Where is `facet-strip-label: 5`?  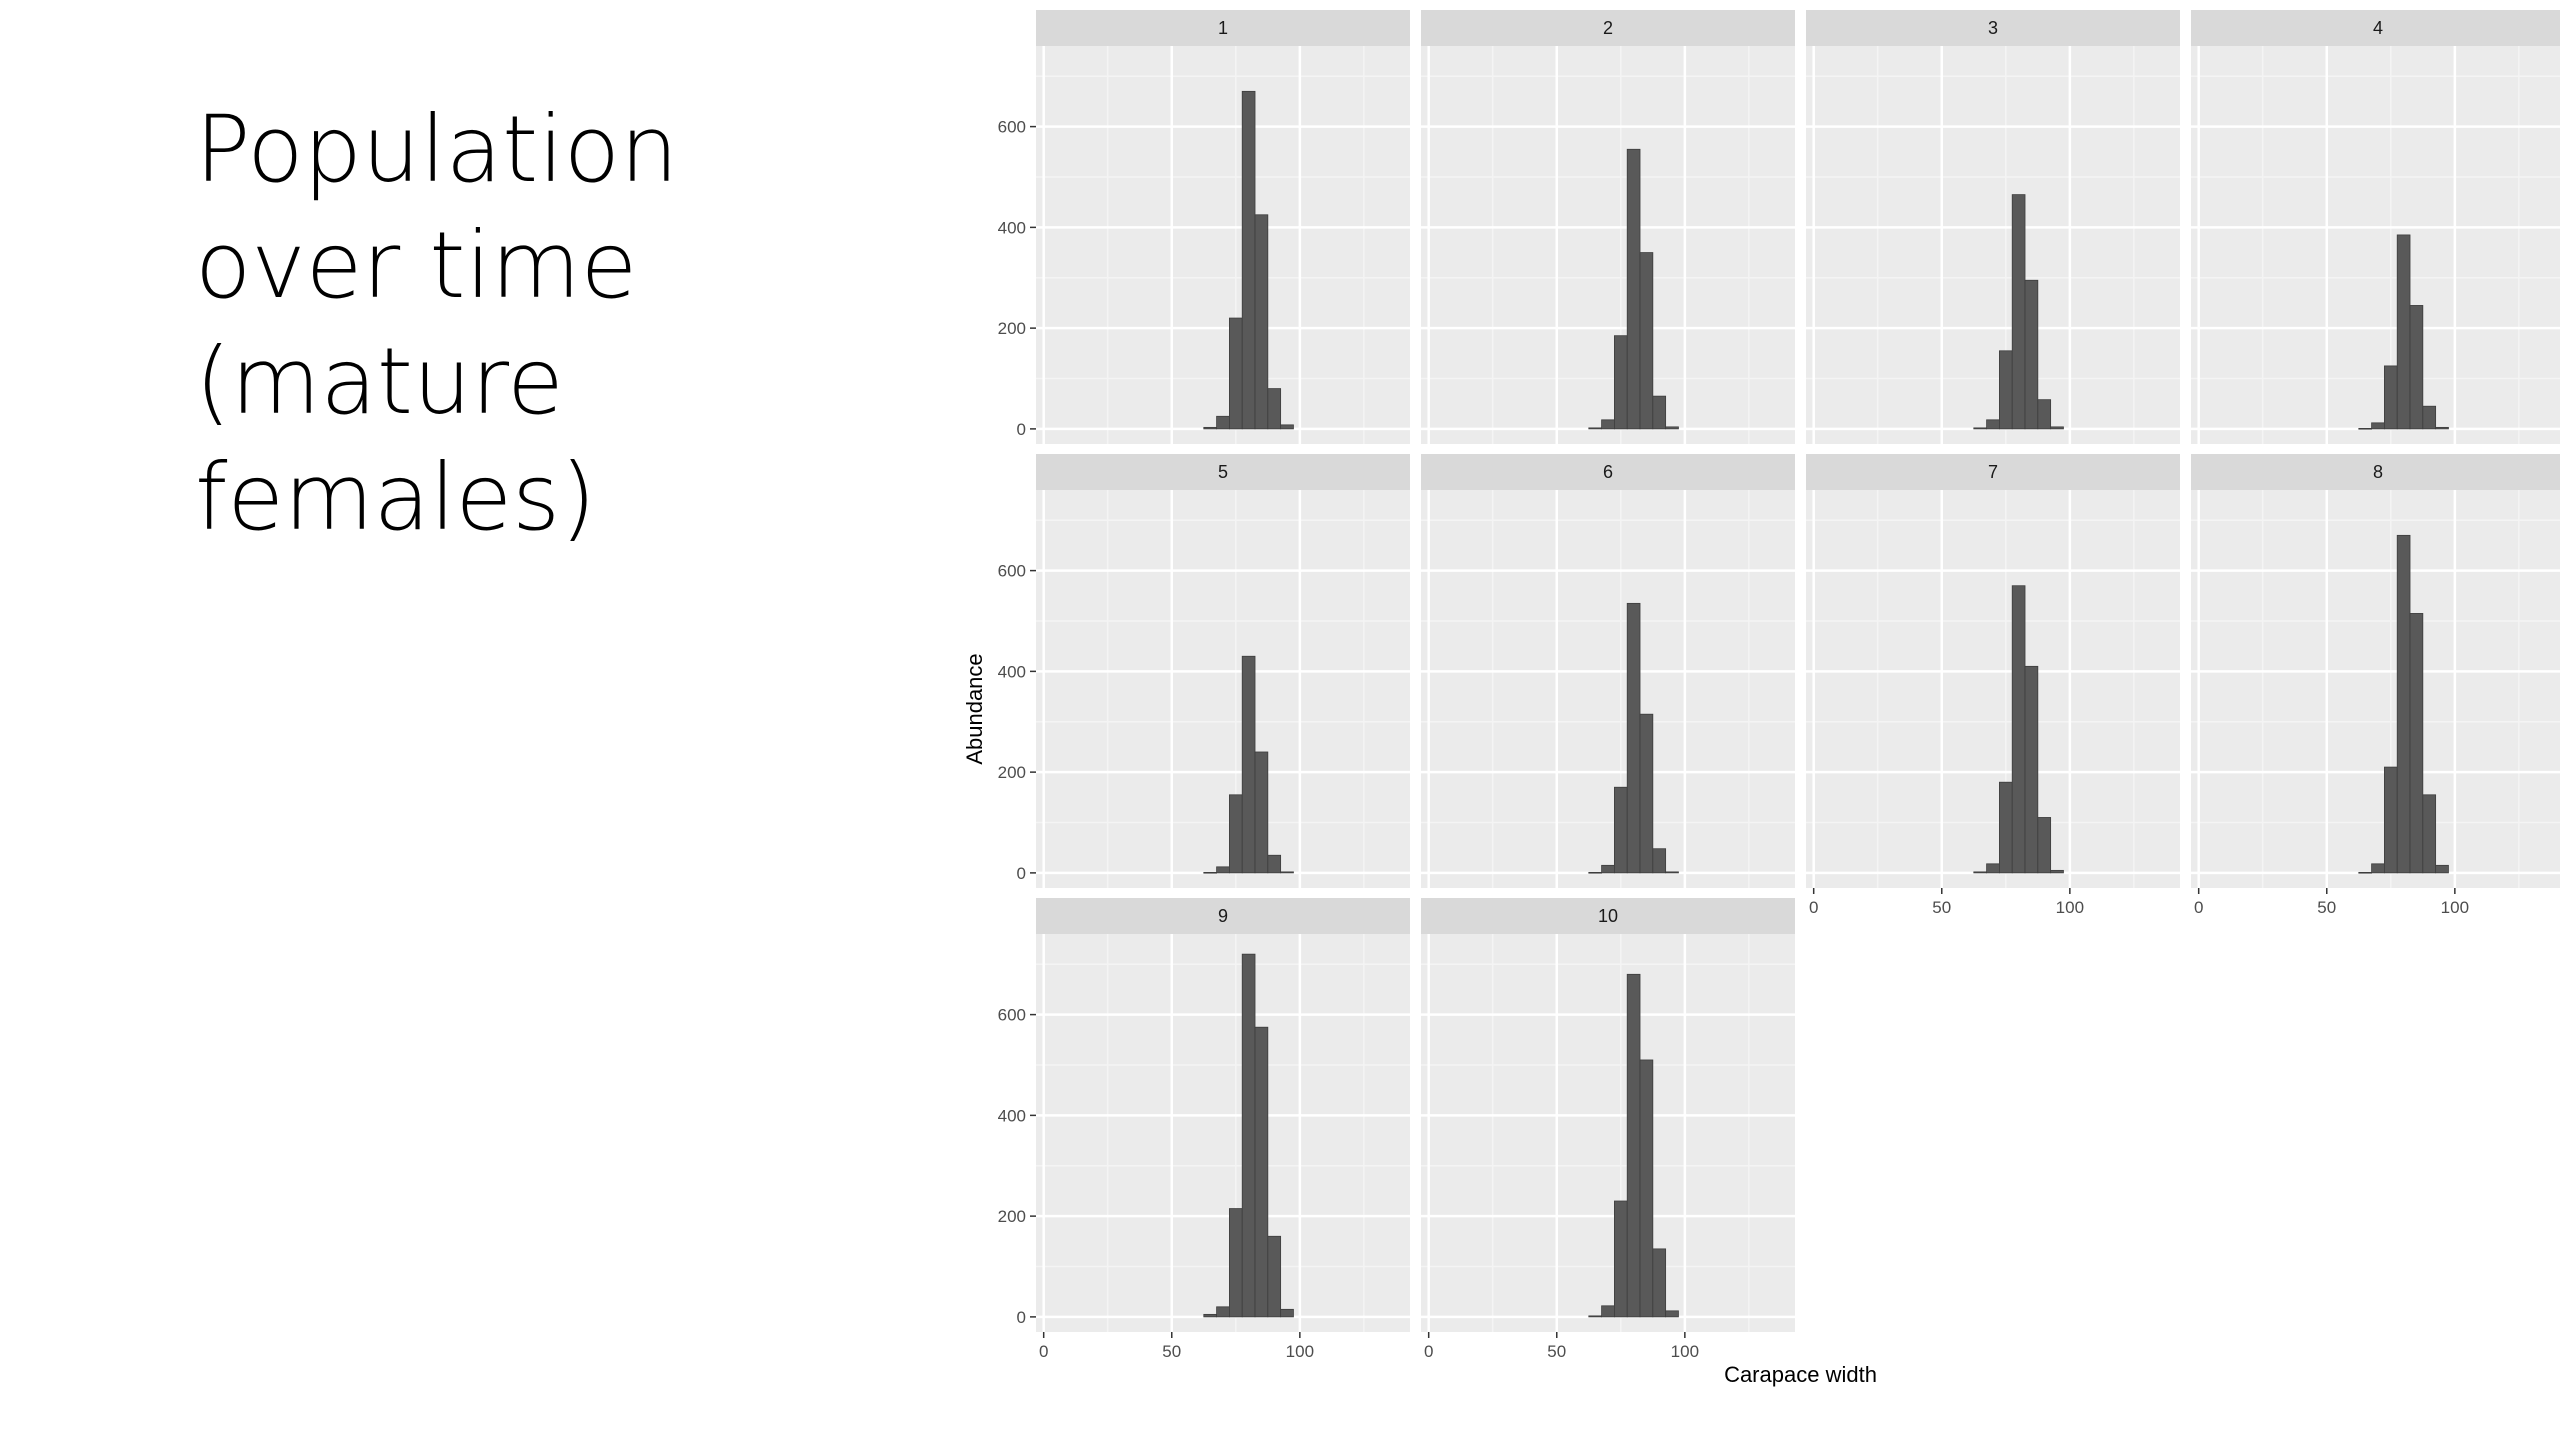
facet-strip-label: 5 is located at coordinates (1223, 472).